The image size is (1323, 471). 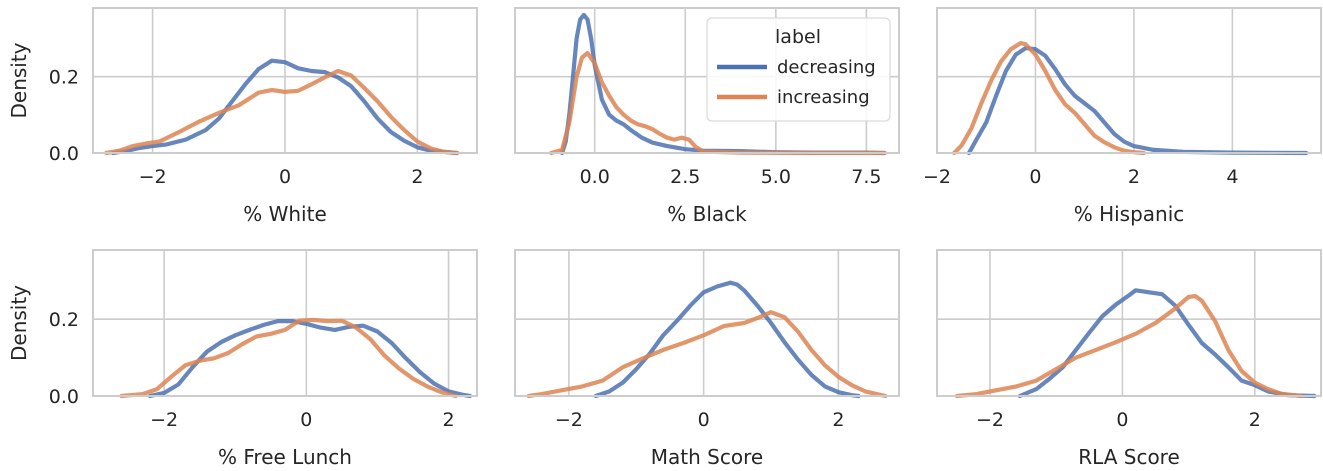 I want to click on x-tick-label: 4, so click(x=1232, y=177).